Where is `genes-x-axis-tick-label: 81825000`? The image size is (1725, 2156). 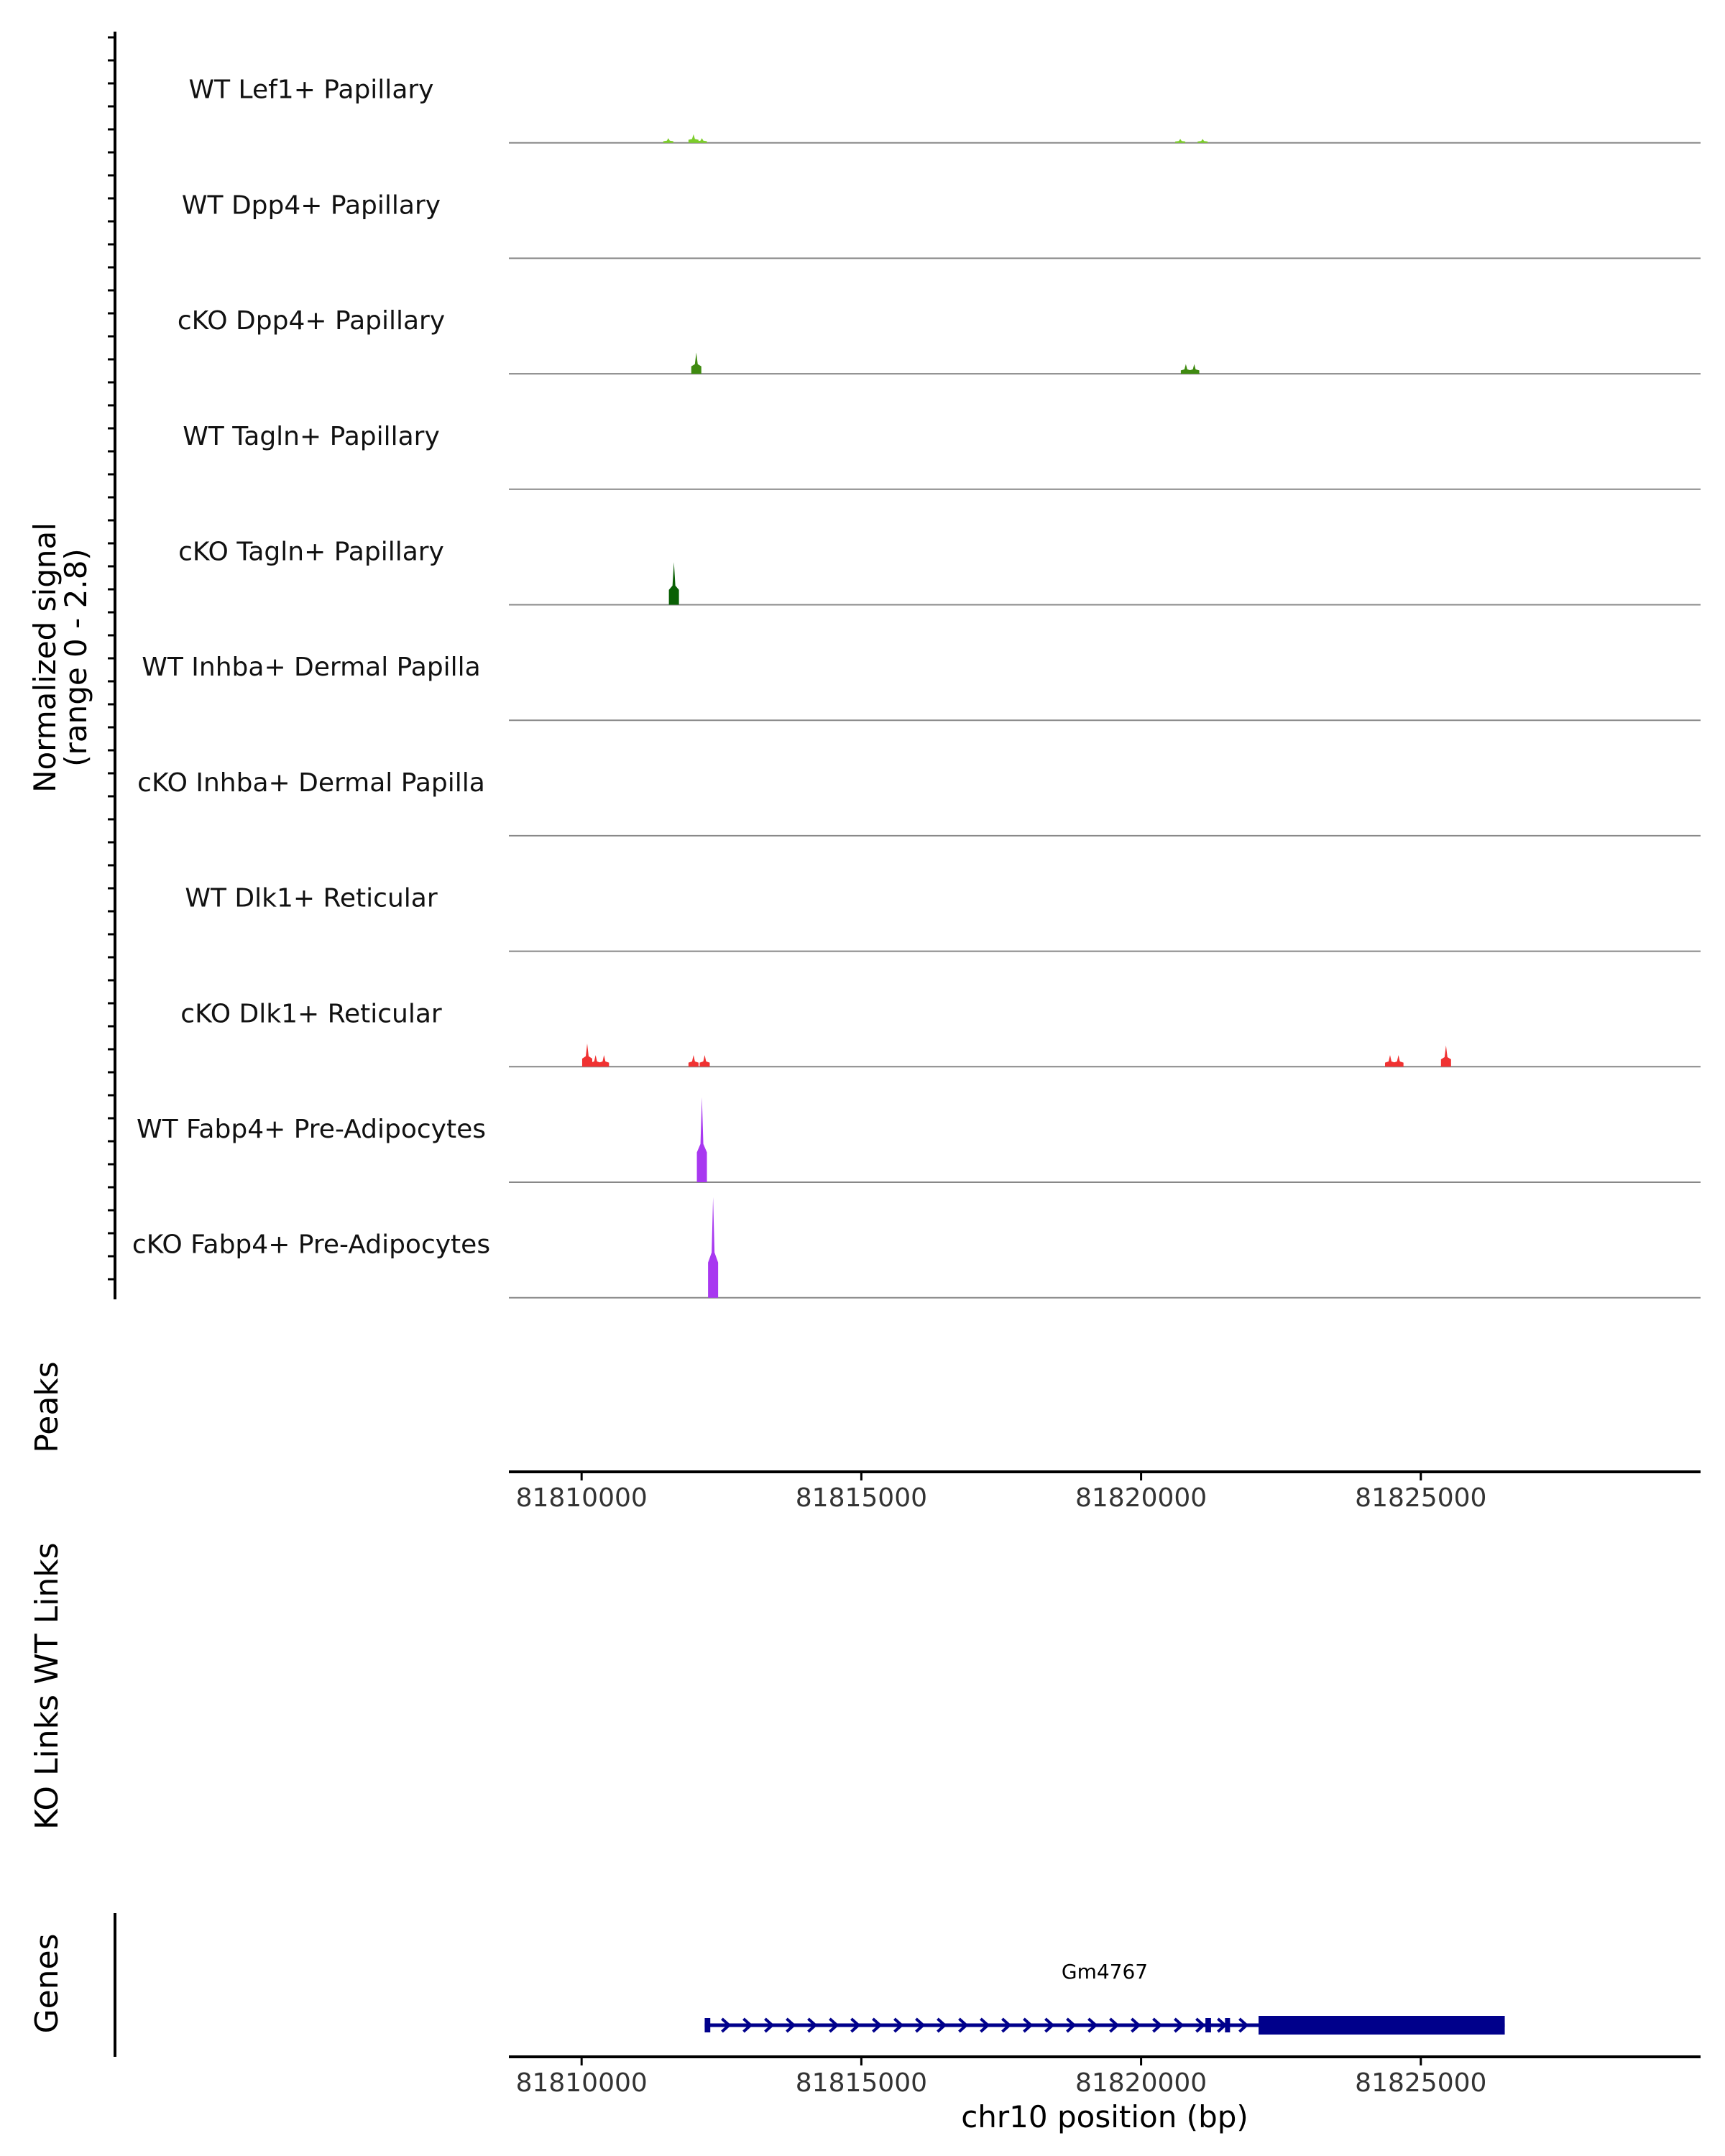 genes-x-axis-tick-label: 81825000 is located at coordinates (1420, 2083).